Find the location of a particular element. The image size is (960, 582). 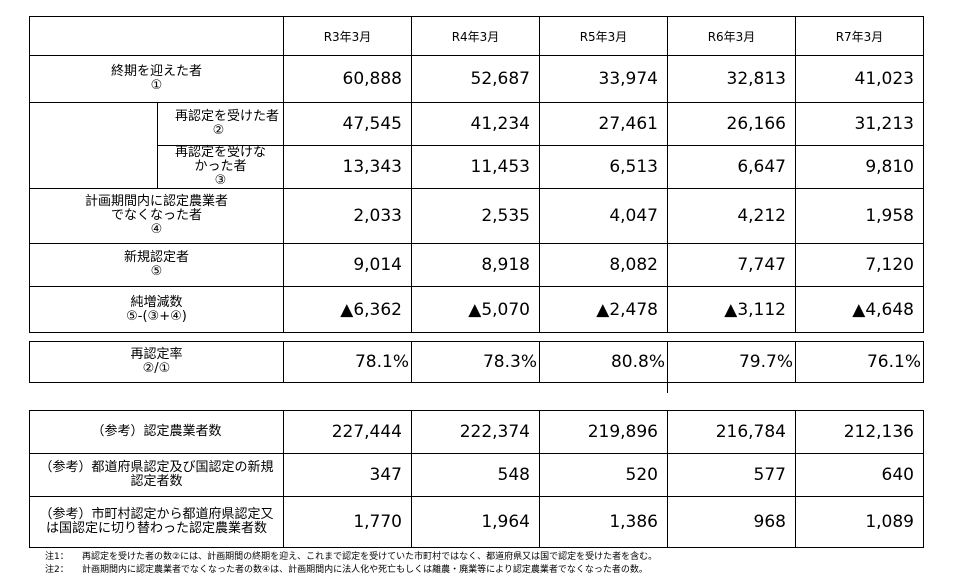

indent-cell is located at coordinates (93, 145).